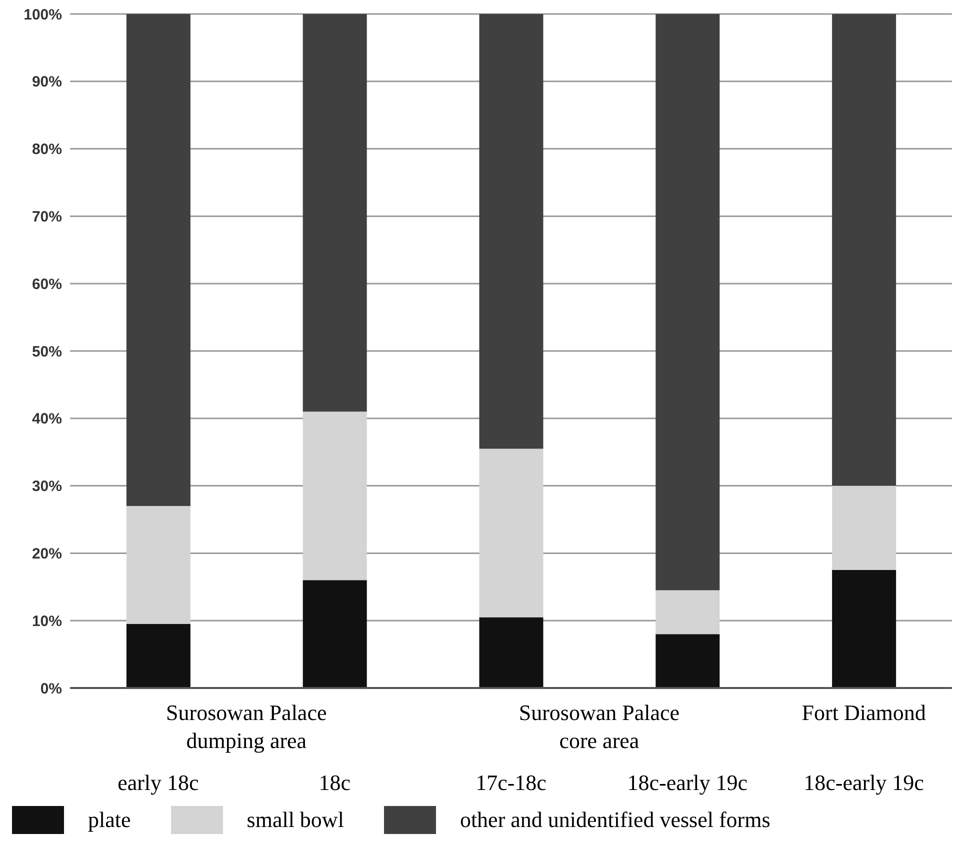  Describe the element at coordinates (615, 820) in the screenshot. I see `legend-label: other and unidentified vessel forms` at that location.